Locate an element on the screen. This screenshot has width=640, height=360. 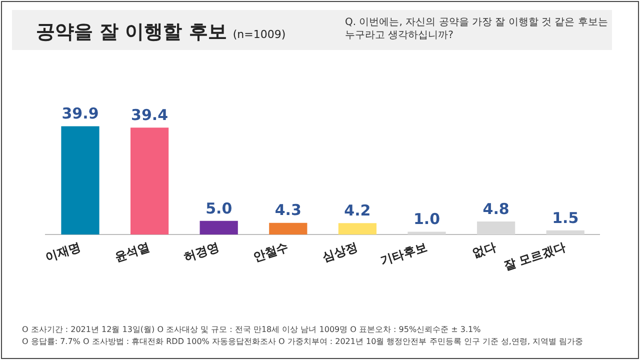
data-label: 39.9 is located at coordinates (80, 113).